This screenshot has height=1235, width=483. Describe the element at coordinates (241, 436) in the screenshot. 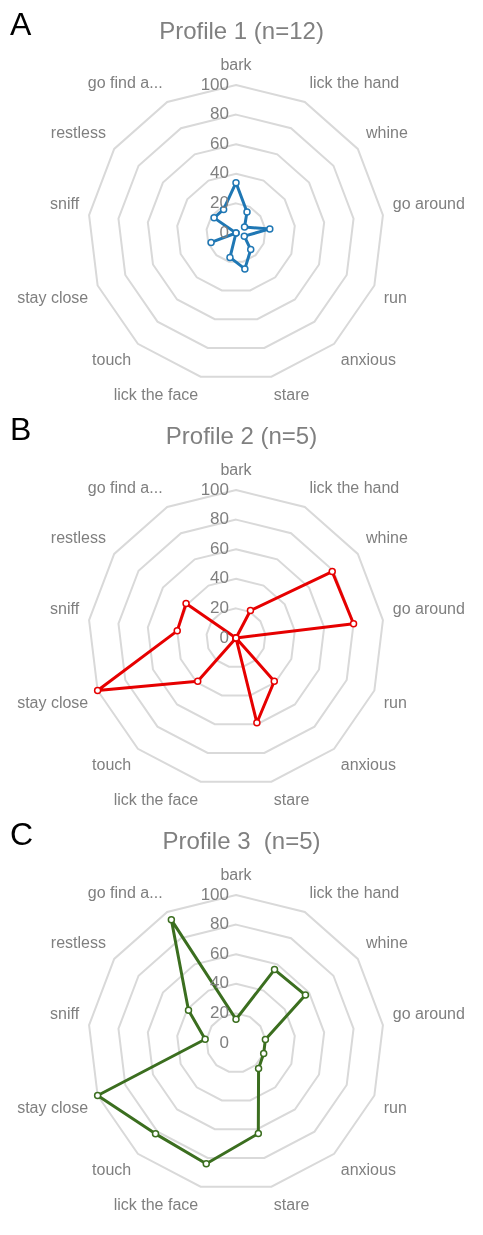

I see `chart-title: Profile 2 (n=5)` at that location.